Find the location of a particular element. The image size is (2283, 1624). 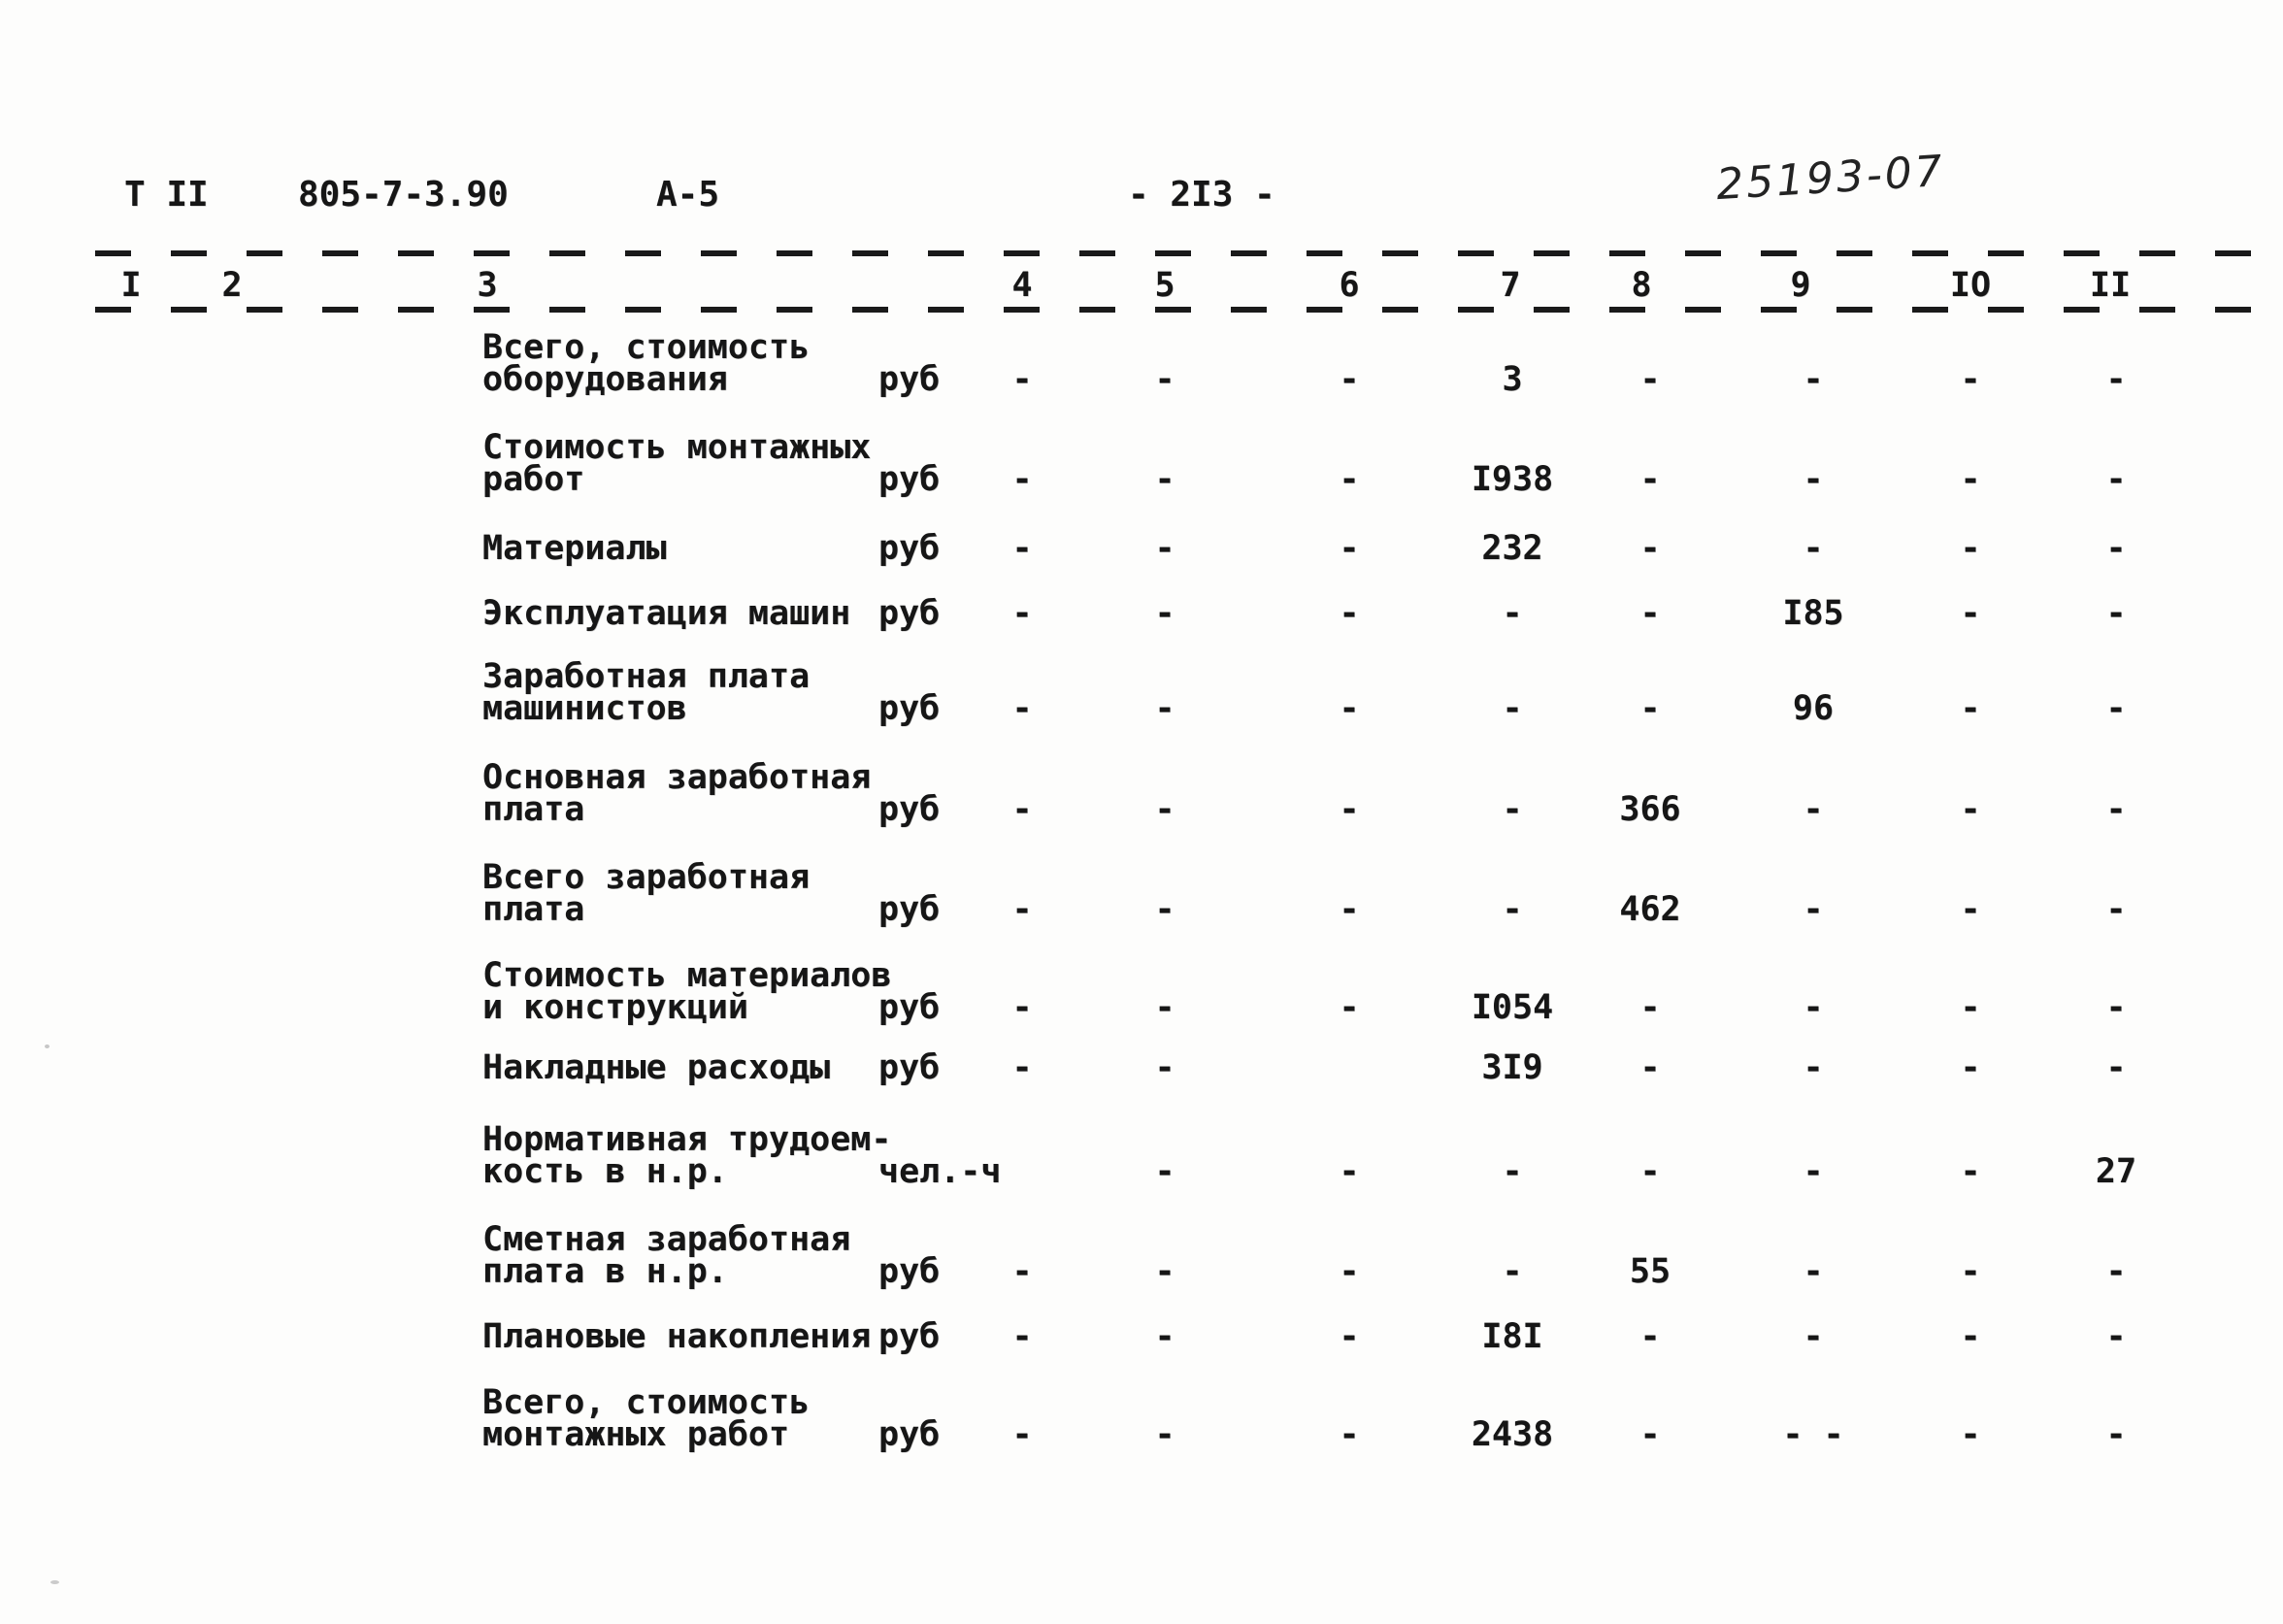

table-header-dashed-rule is located at coordinates (1189, 310).